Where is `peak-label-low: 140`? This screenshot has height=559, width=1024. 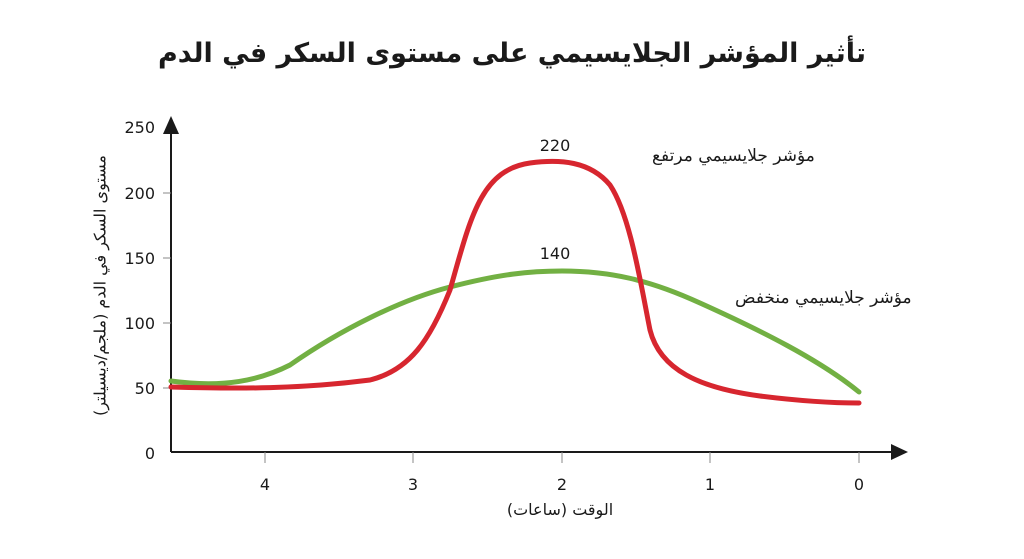 peak-label-low: 140 is located at coordinates (555, 253).